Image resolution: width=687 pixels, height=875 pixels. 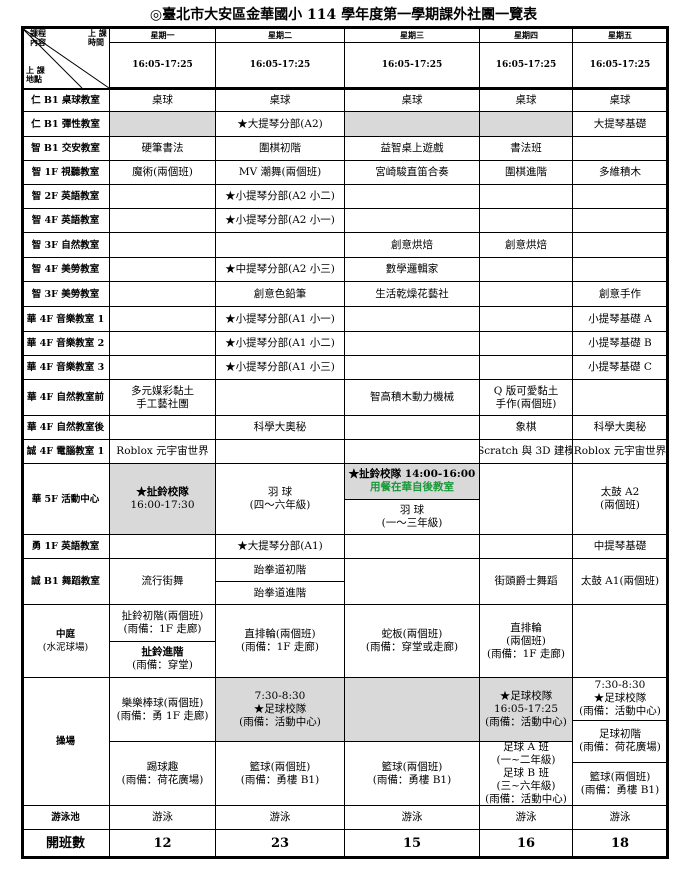 What do you see at coordinates (65, 294) in the screenshot?
I see `cell-text: 智 3F 美勞教室` at bounding box center [65, 294].